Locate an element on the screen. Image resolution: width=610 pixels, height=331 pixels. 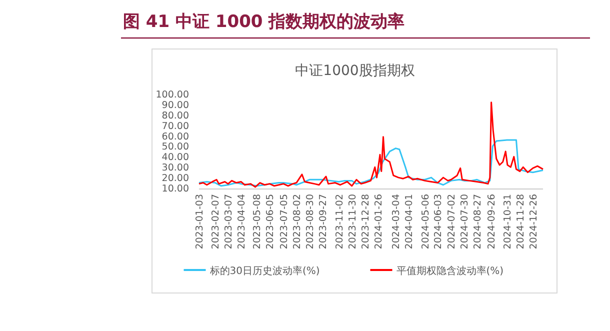
x-tick-label: 2024-07-02 is located at coordinates (452, 222).